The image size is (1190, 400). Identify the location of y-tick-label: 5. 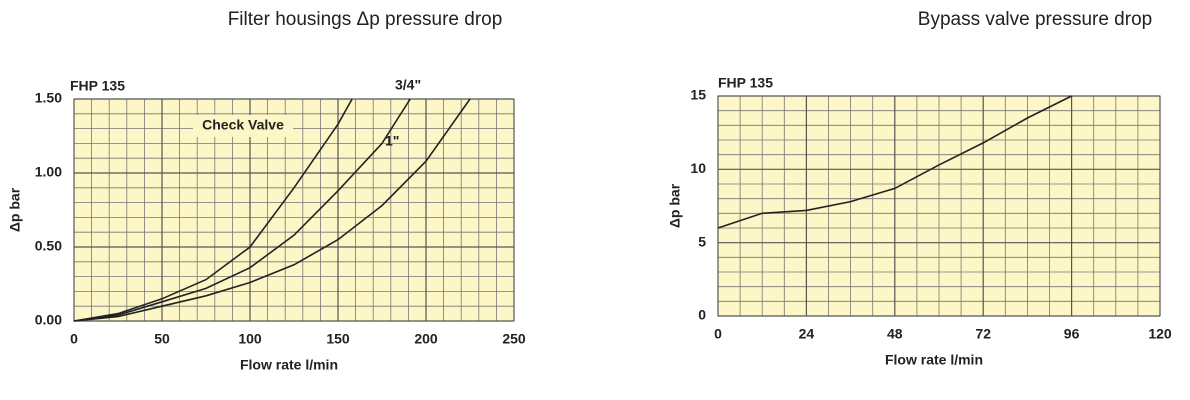
(702, 241).